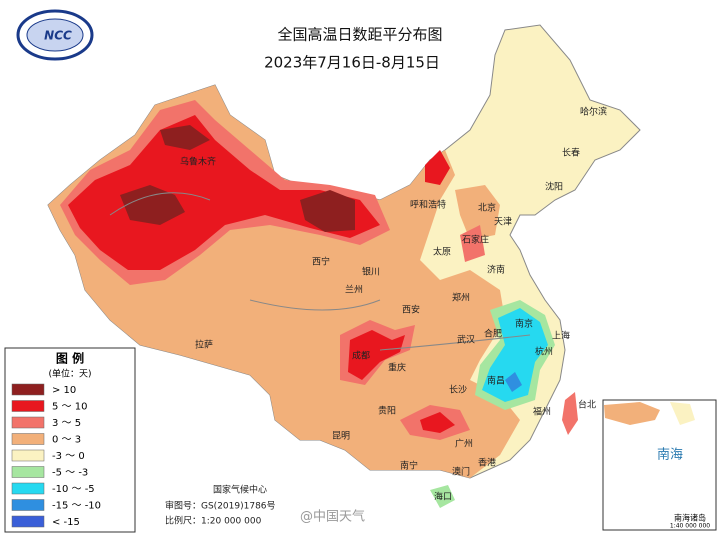 The height and width of the screenshot is (536, 719). I want to click on legend-unit: (单位：天), so click(69, 374).